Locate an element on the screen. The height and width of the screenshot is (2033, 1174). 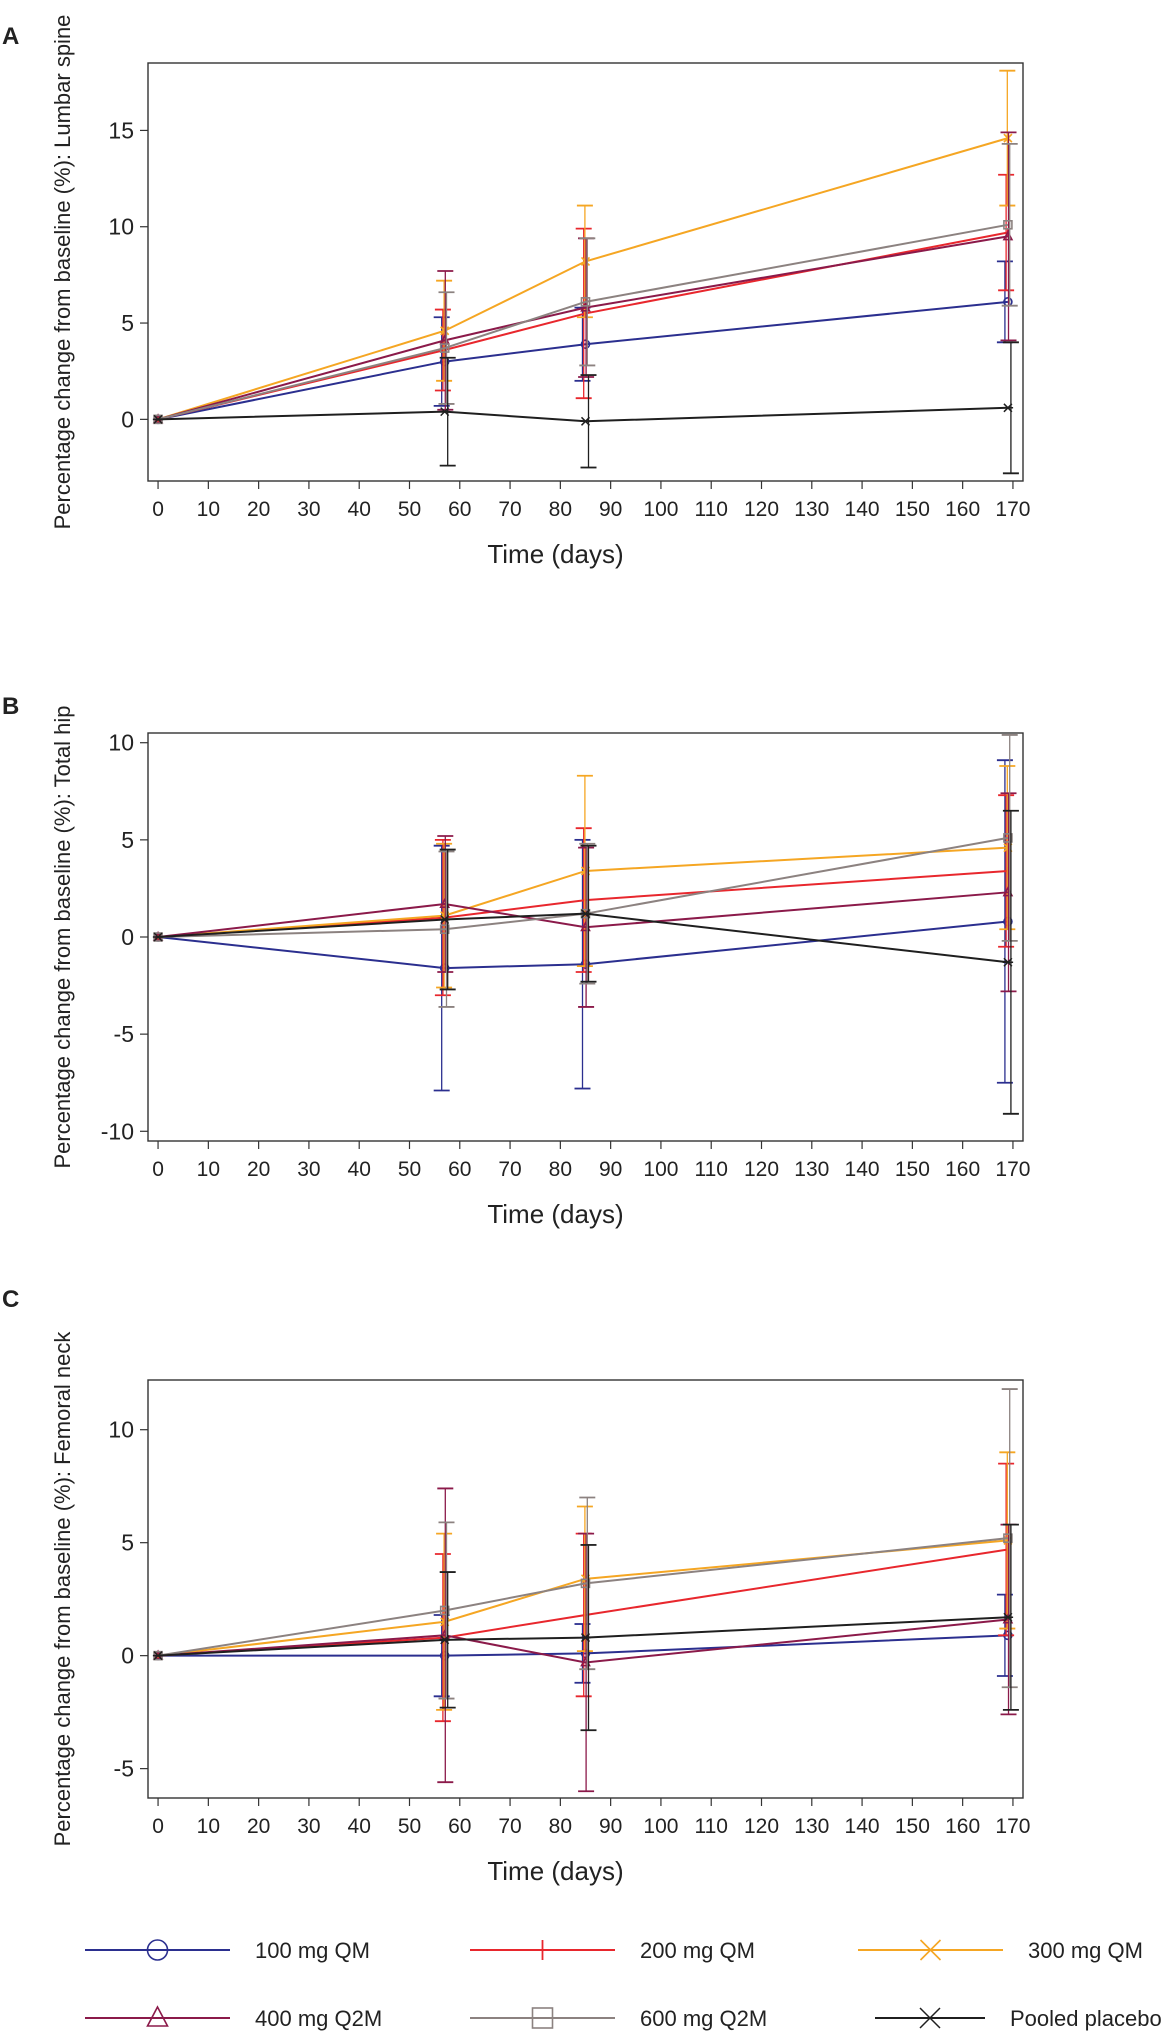
legend-item-200-mg-qm: 200 mg QM is located at coordinates (612, 1950).